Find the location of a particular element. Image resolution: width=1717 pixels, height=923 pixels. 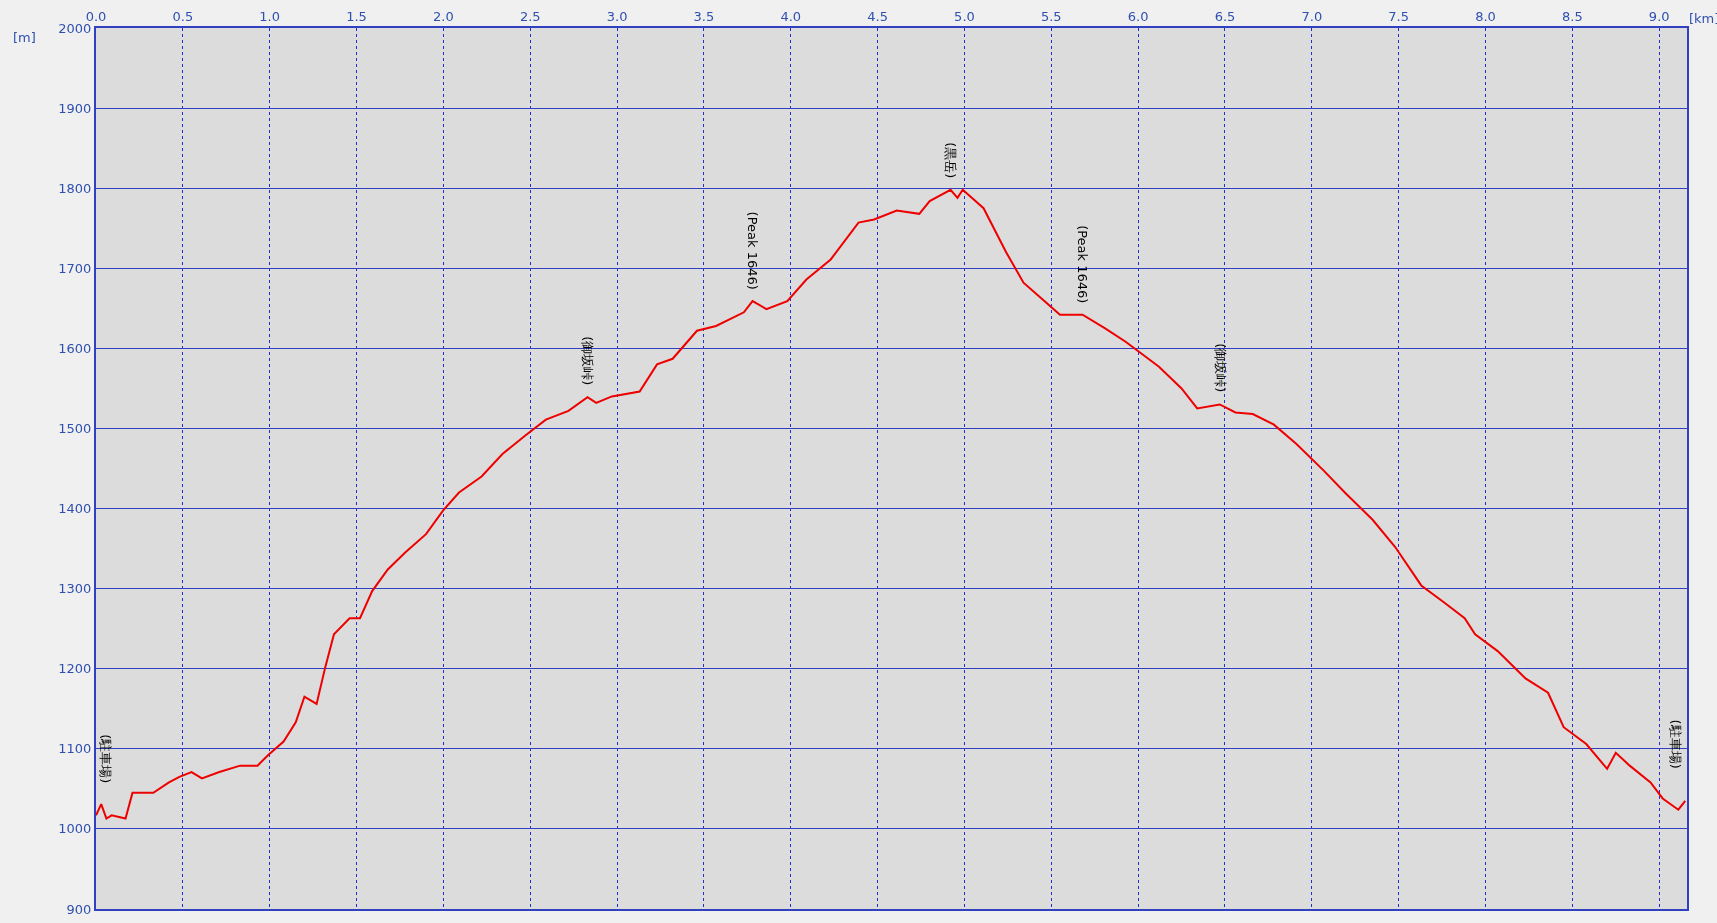

y-tick-label: 1500 is located at coordinates (75, 428).